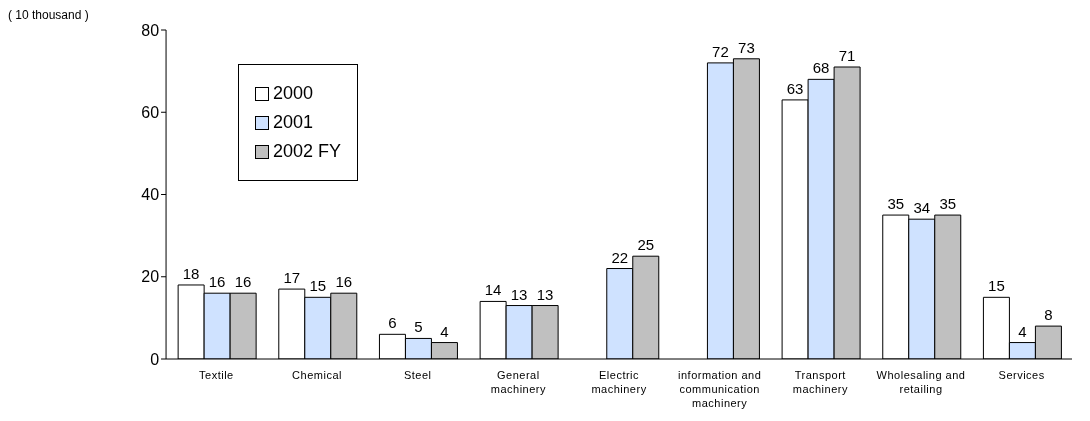 The height and width of the screenshot is (421, 1090). I want to click on data-label: 25, so click(646, 245).